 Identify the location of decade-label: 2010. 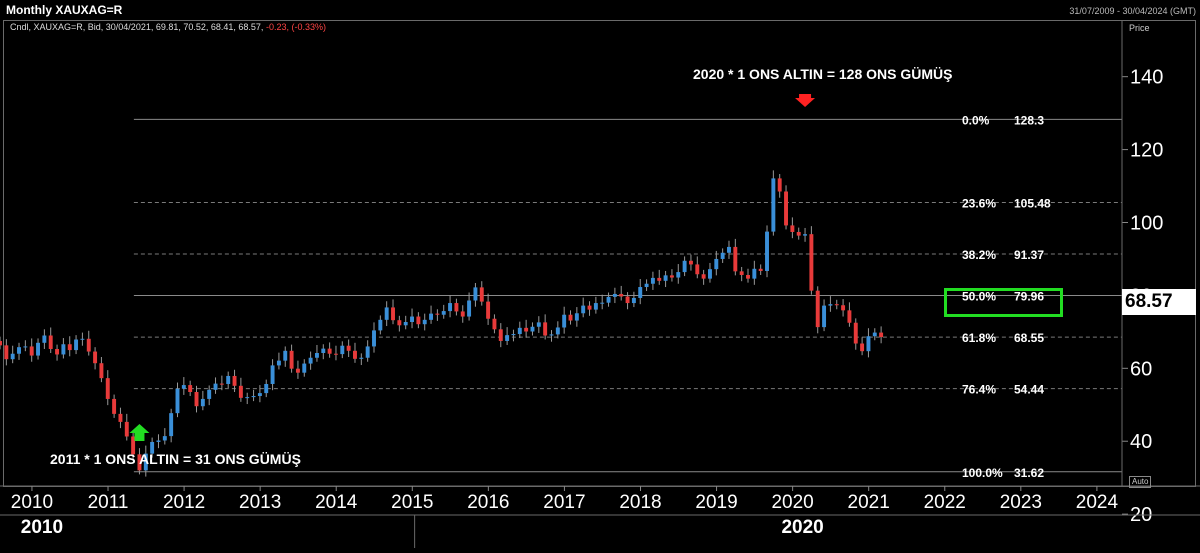
(42, 527).